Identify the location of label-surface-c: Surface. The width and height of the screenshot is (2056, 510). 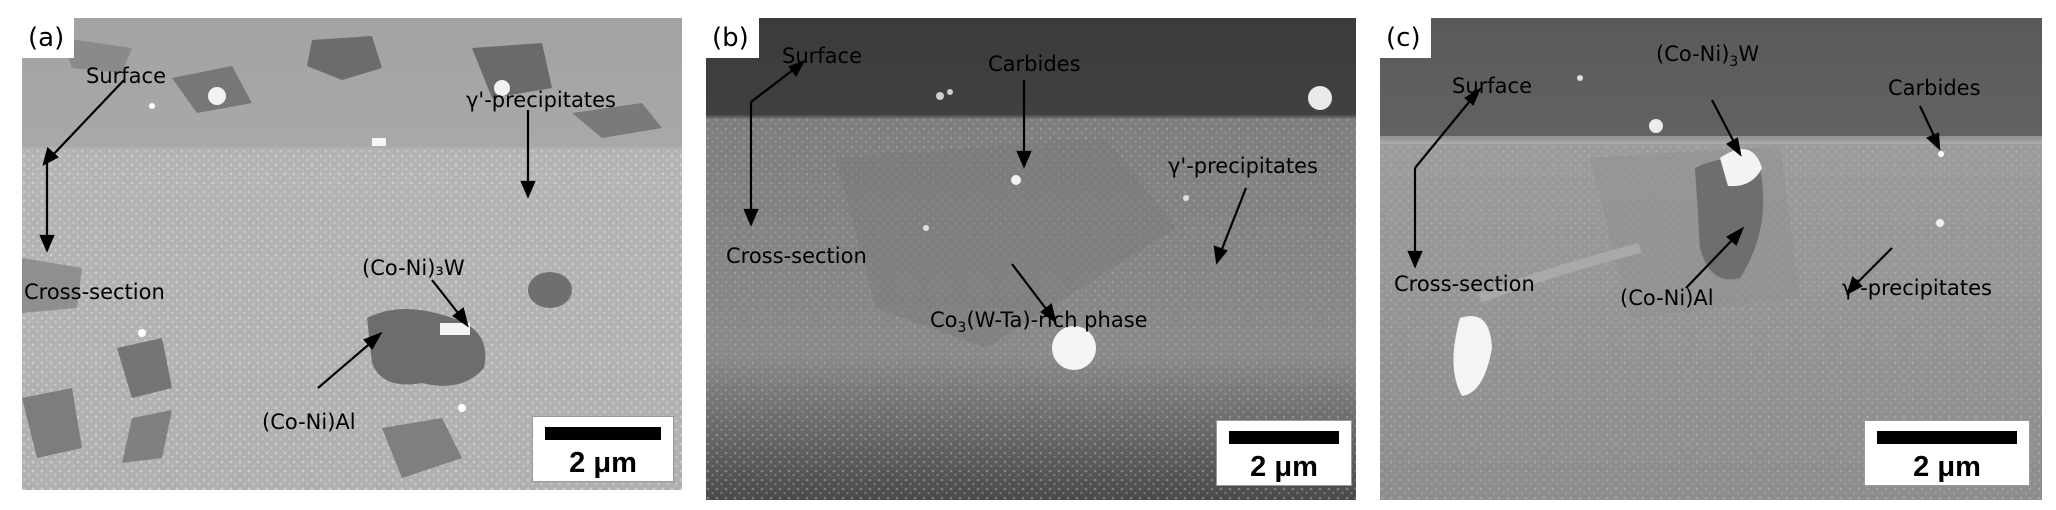
(1492, 86).